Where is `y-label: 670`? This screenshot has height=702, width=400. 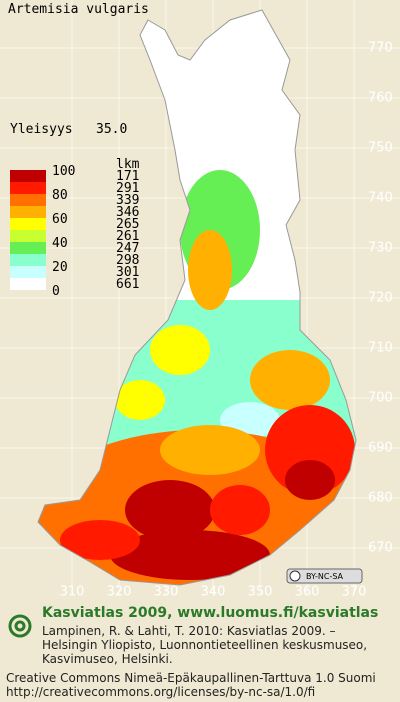 y-label: 670 is located at coordinates (380, 548).